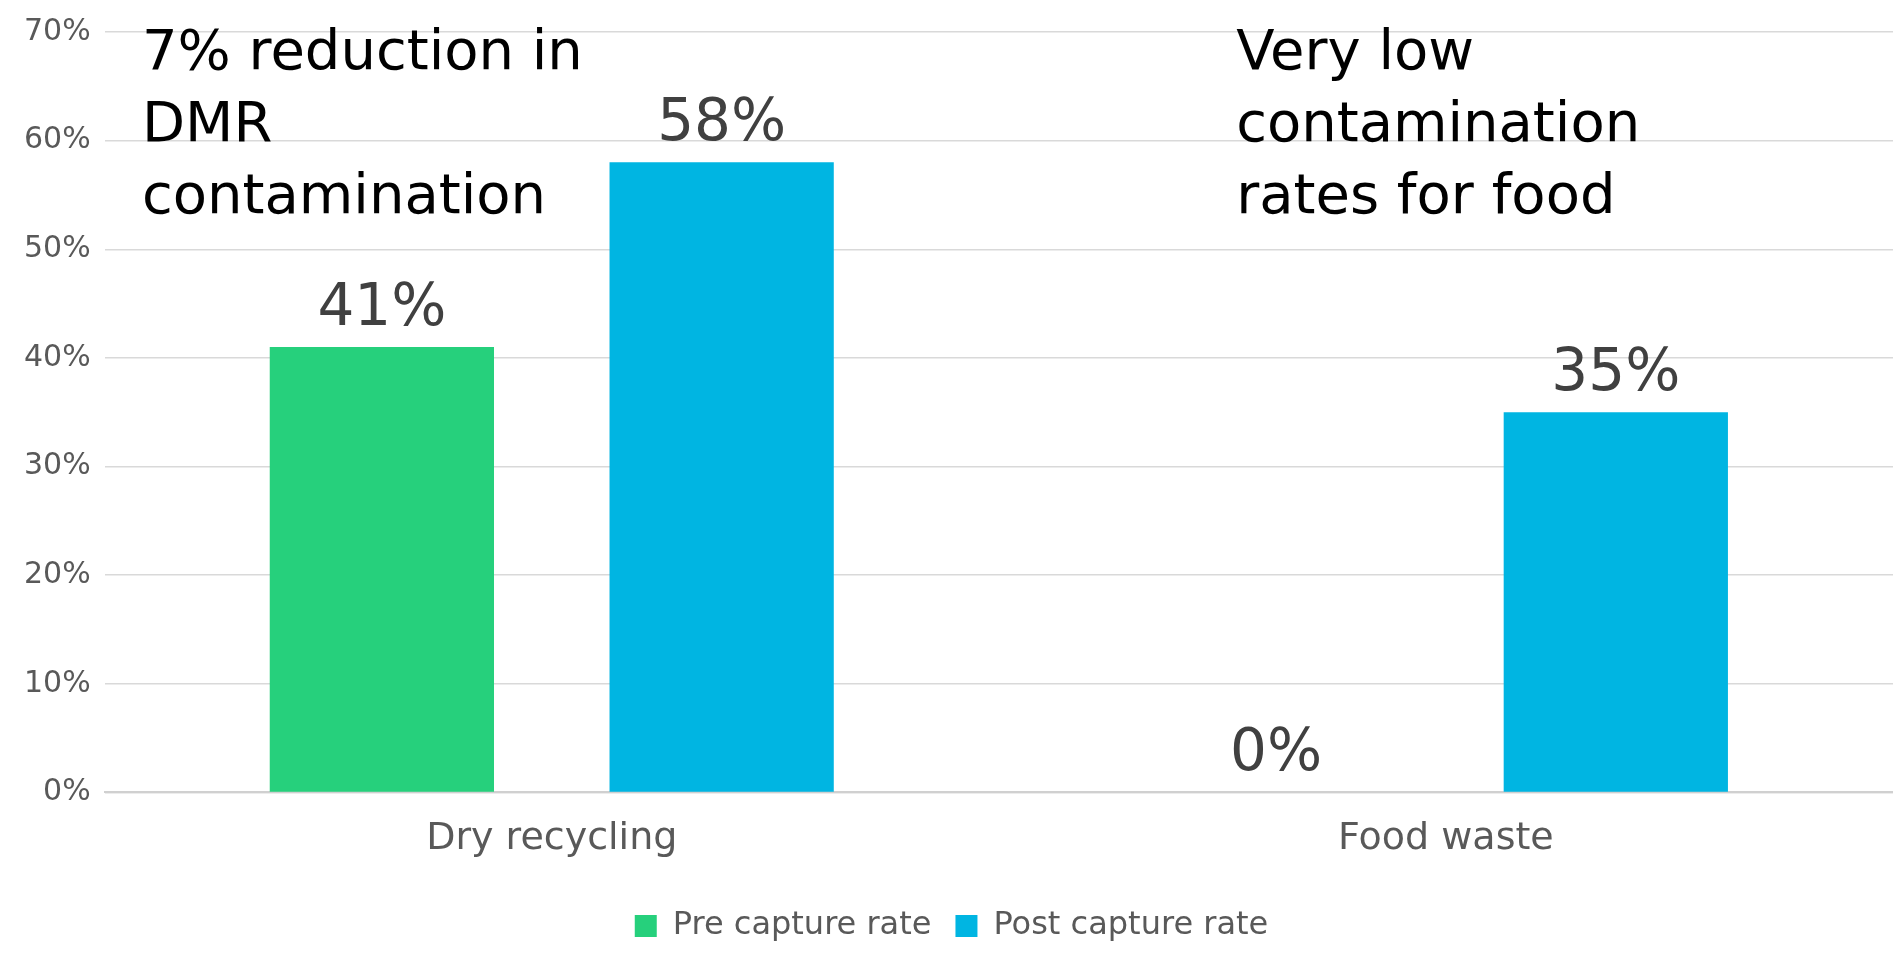  I want to click on text: 0%, so click(1276, 750).